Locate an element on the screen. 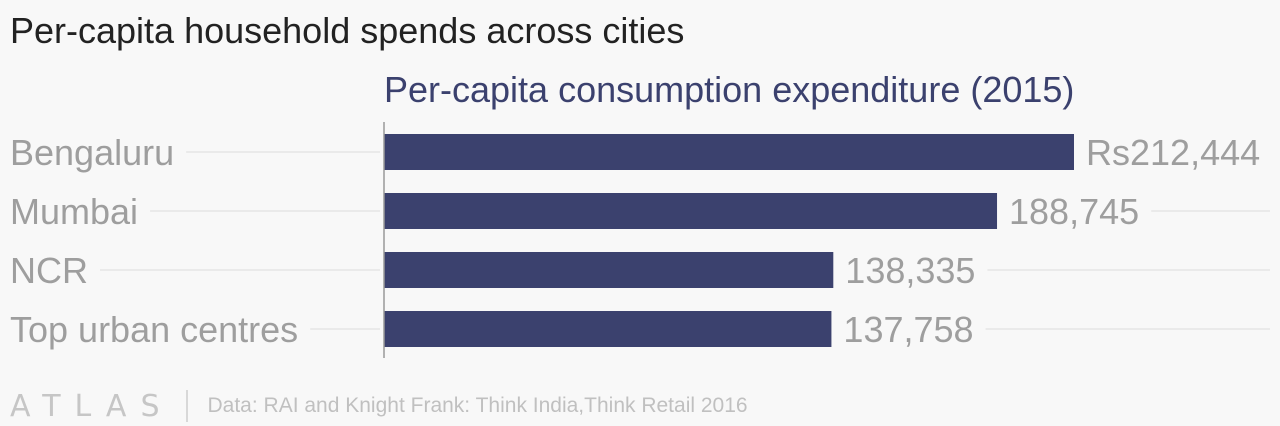  atlas-logo: ATLAS is located at coordinates (92, 406).